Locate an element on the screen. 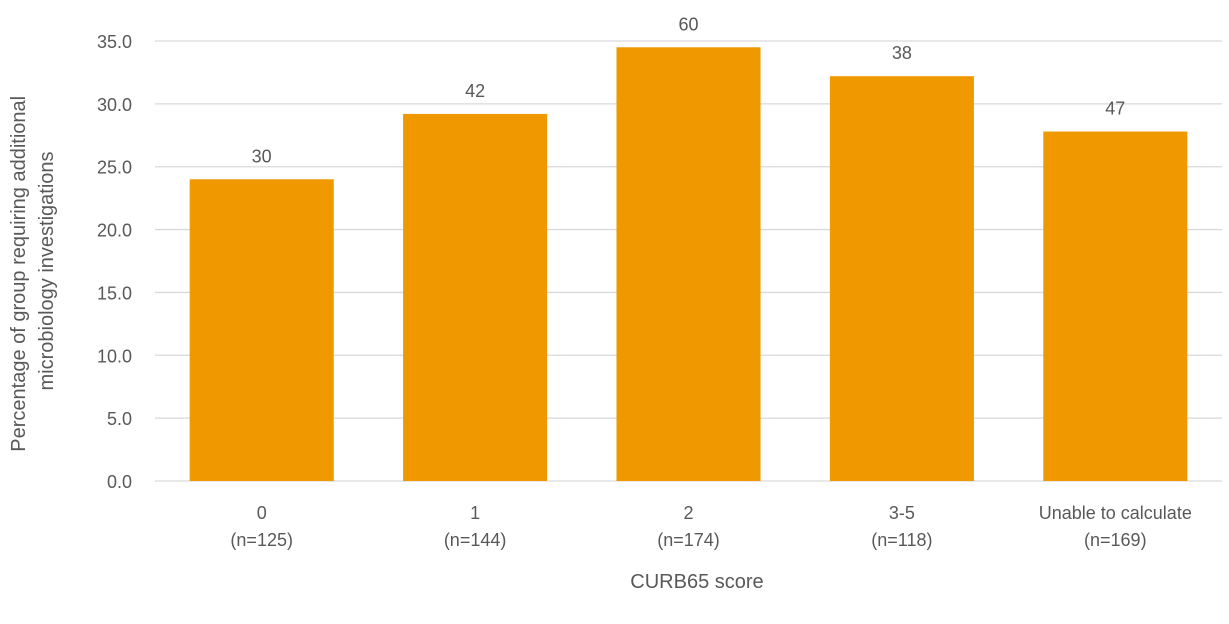  x-tick-sublabel: (n=125) is located at coordinates (261, 540).